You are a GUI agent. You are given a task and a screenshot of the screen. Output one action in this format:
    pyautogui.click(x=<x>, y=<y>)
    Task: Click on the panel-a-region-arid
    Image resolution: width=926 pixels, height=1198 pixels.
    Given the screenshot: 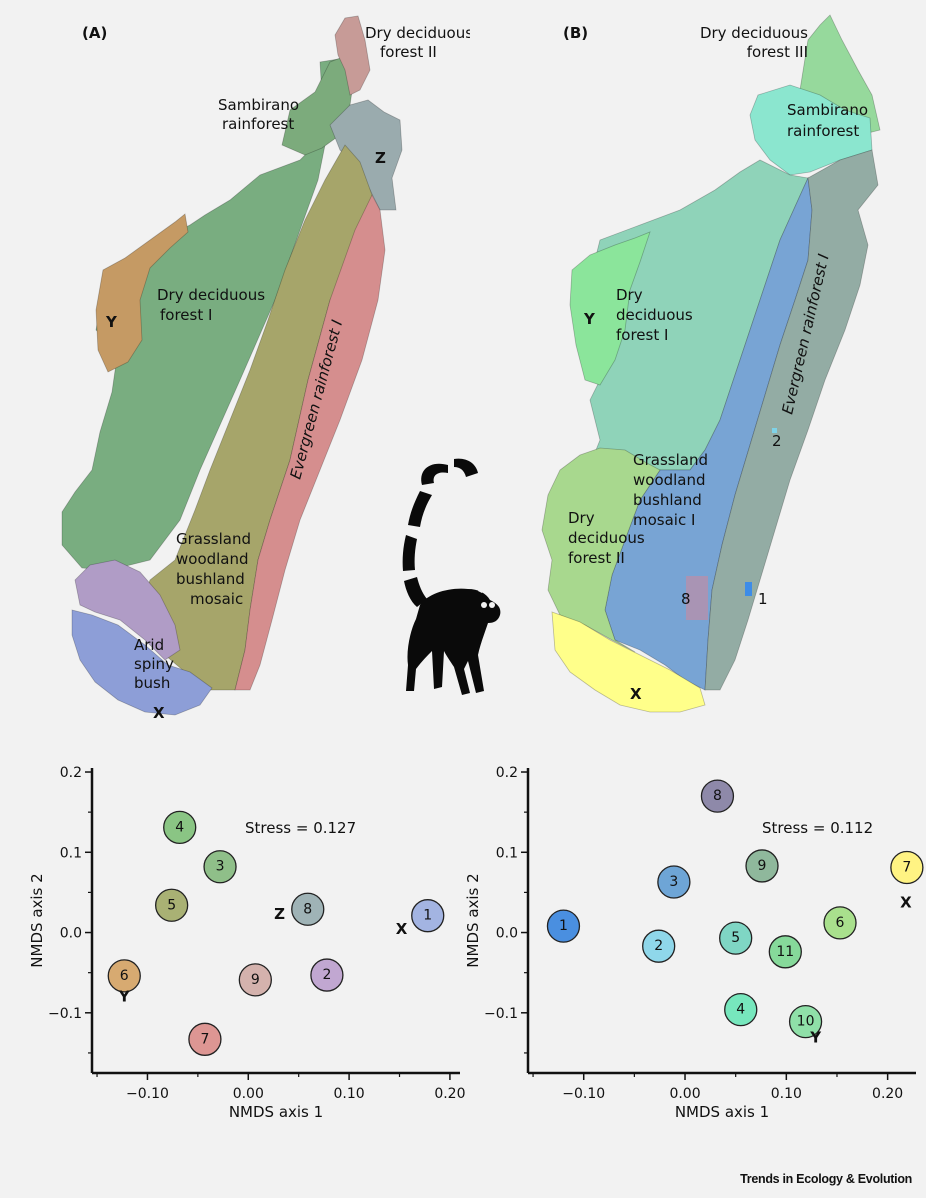 What is the action you would take?
    pyautogui.click(x=142, y=662)
    